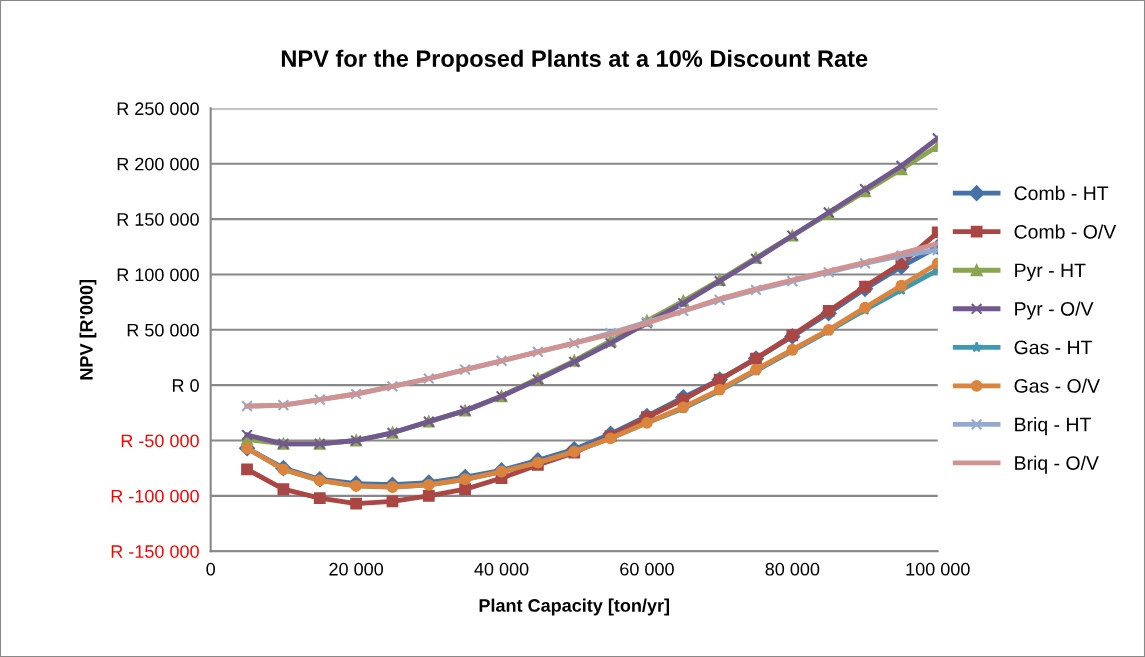 This screenshot has width=1145, height=657. I want to click on x-tick-label: 0, so click(210, 569).